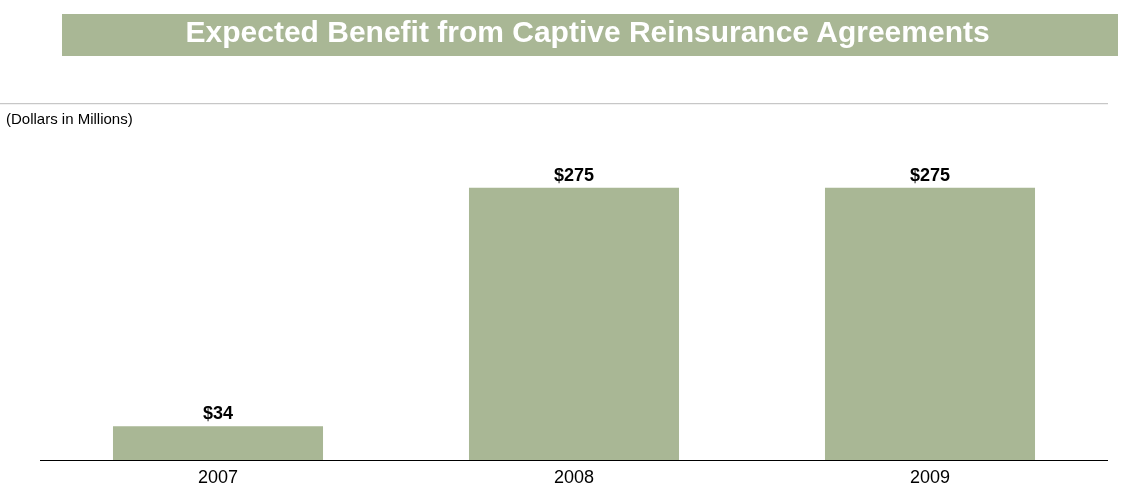 Image resolution: width=1130 pixels, height=499 pixels. Describe the element at coordinates (930, 476) in the screenshot. I see `x-tick-label: 2009` at that location.